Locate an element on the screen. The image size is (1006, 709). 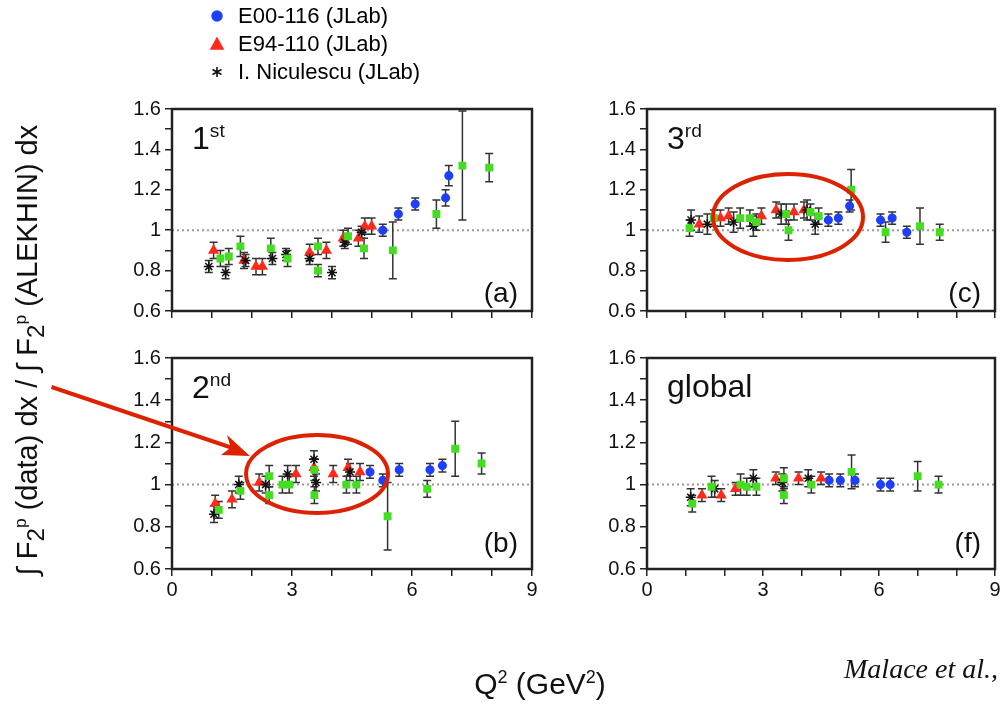
annotation: 1$^{st}$ is located at coordinates (208, 137).